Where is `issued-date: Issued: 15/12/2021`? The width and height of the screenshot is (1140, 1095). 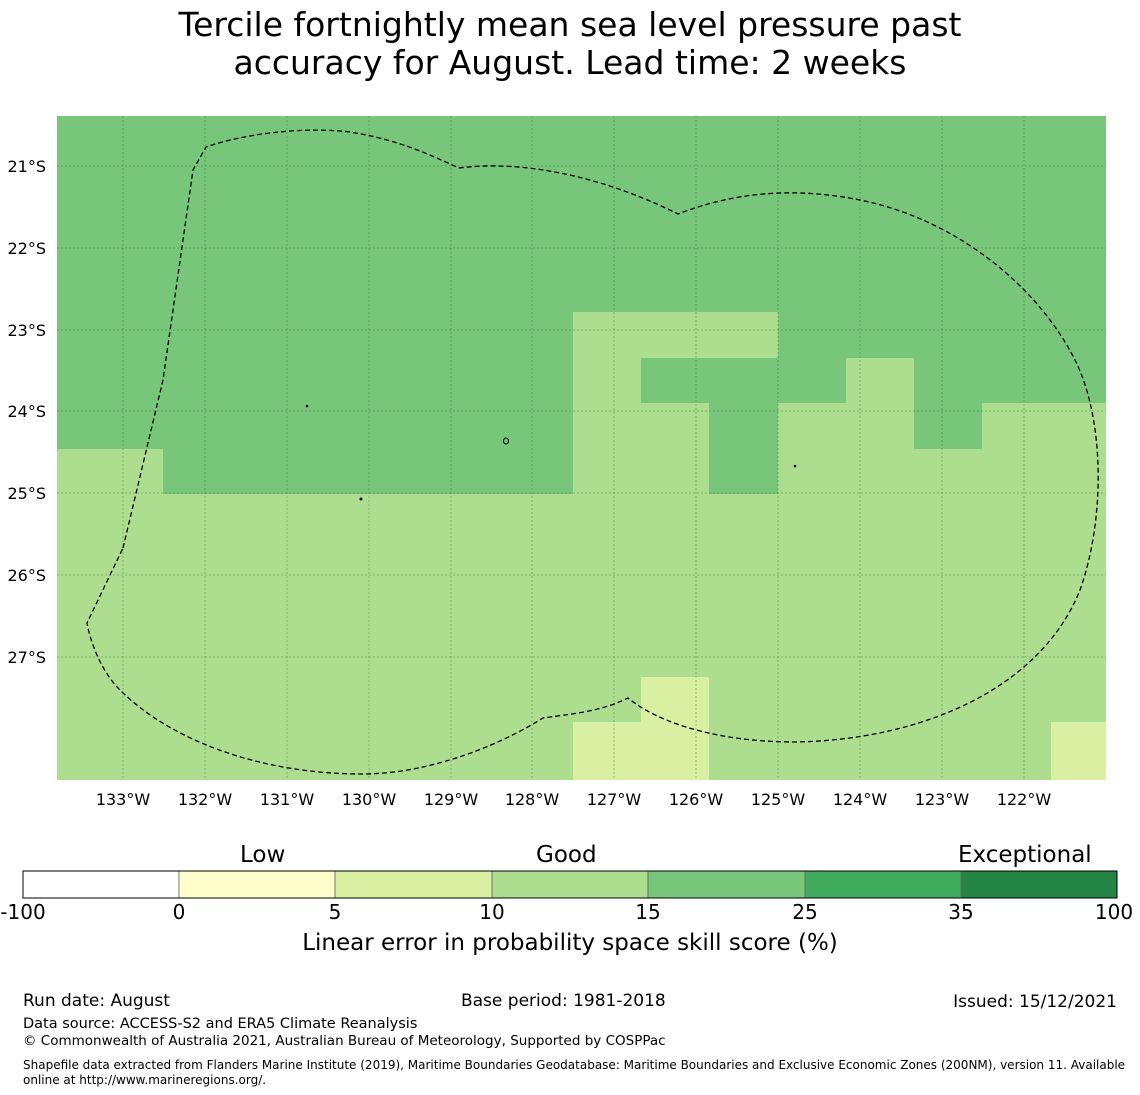 issued-date: Issued: 15/12/2021 is located at coordinates (1035, 1002).